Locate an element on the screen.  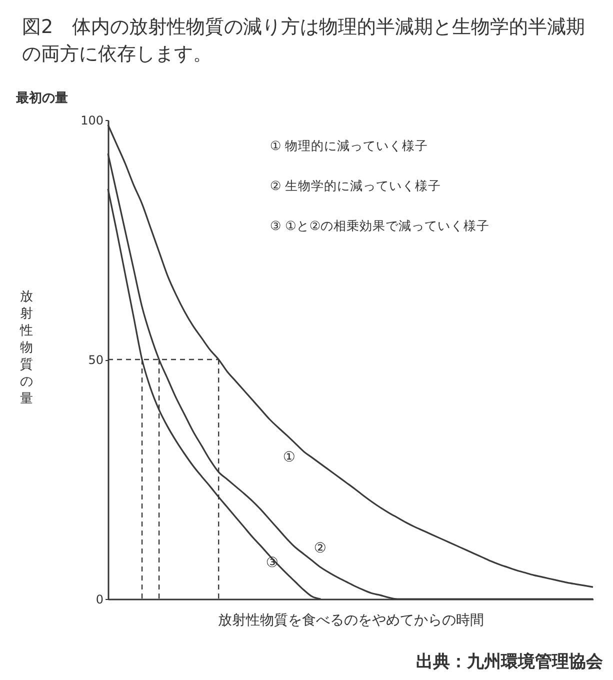
annotation: ① 物理的に減っていく様子 is located at coordinates (349, 145).